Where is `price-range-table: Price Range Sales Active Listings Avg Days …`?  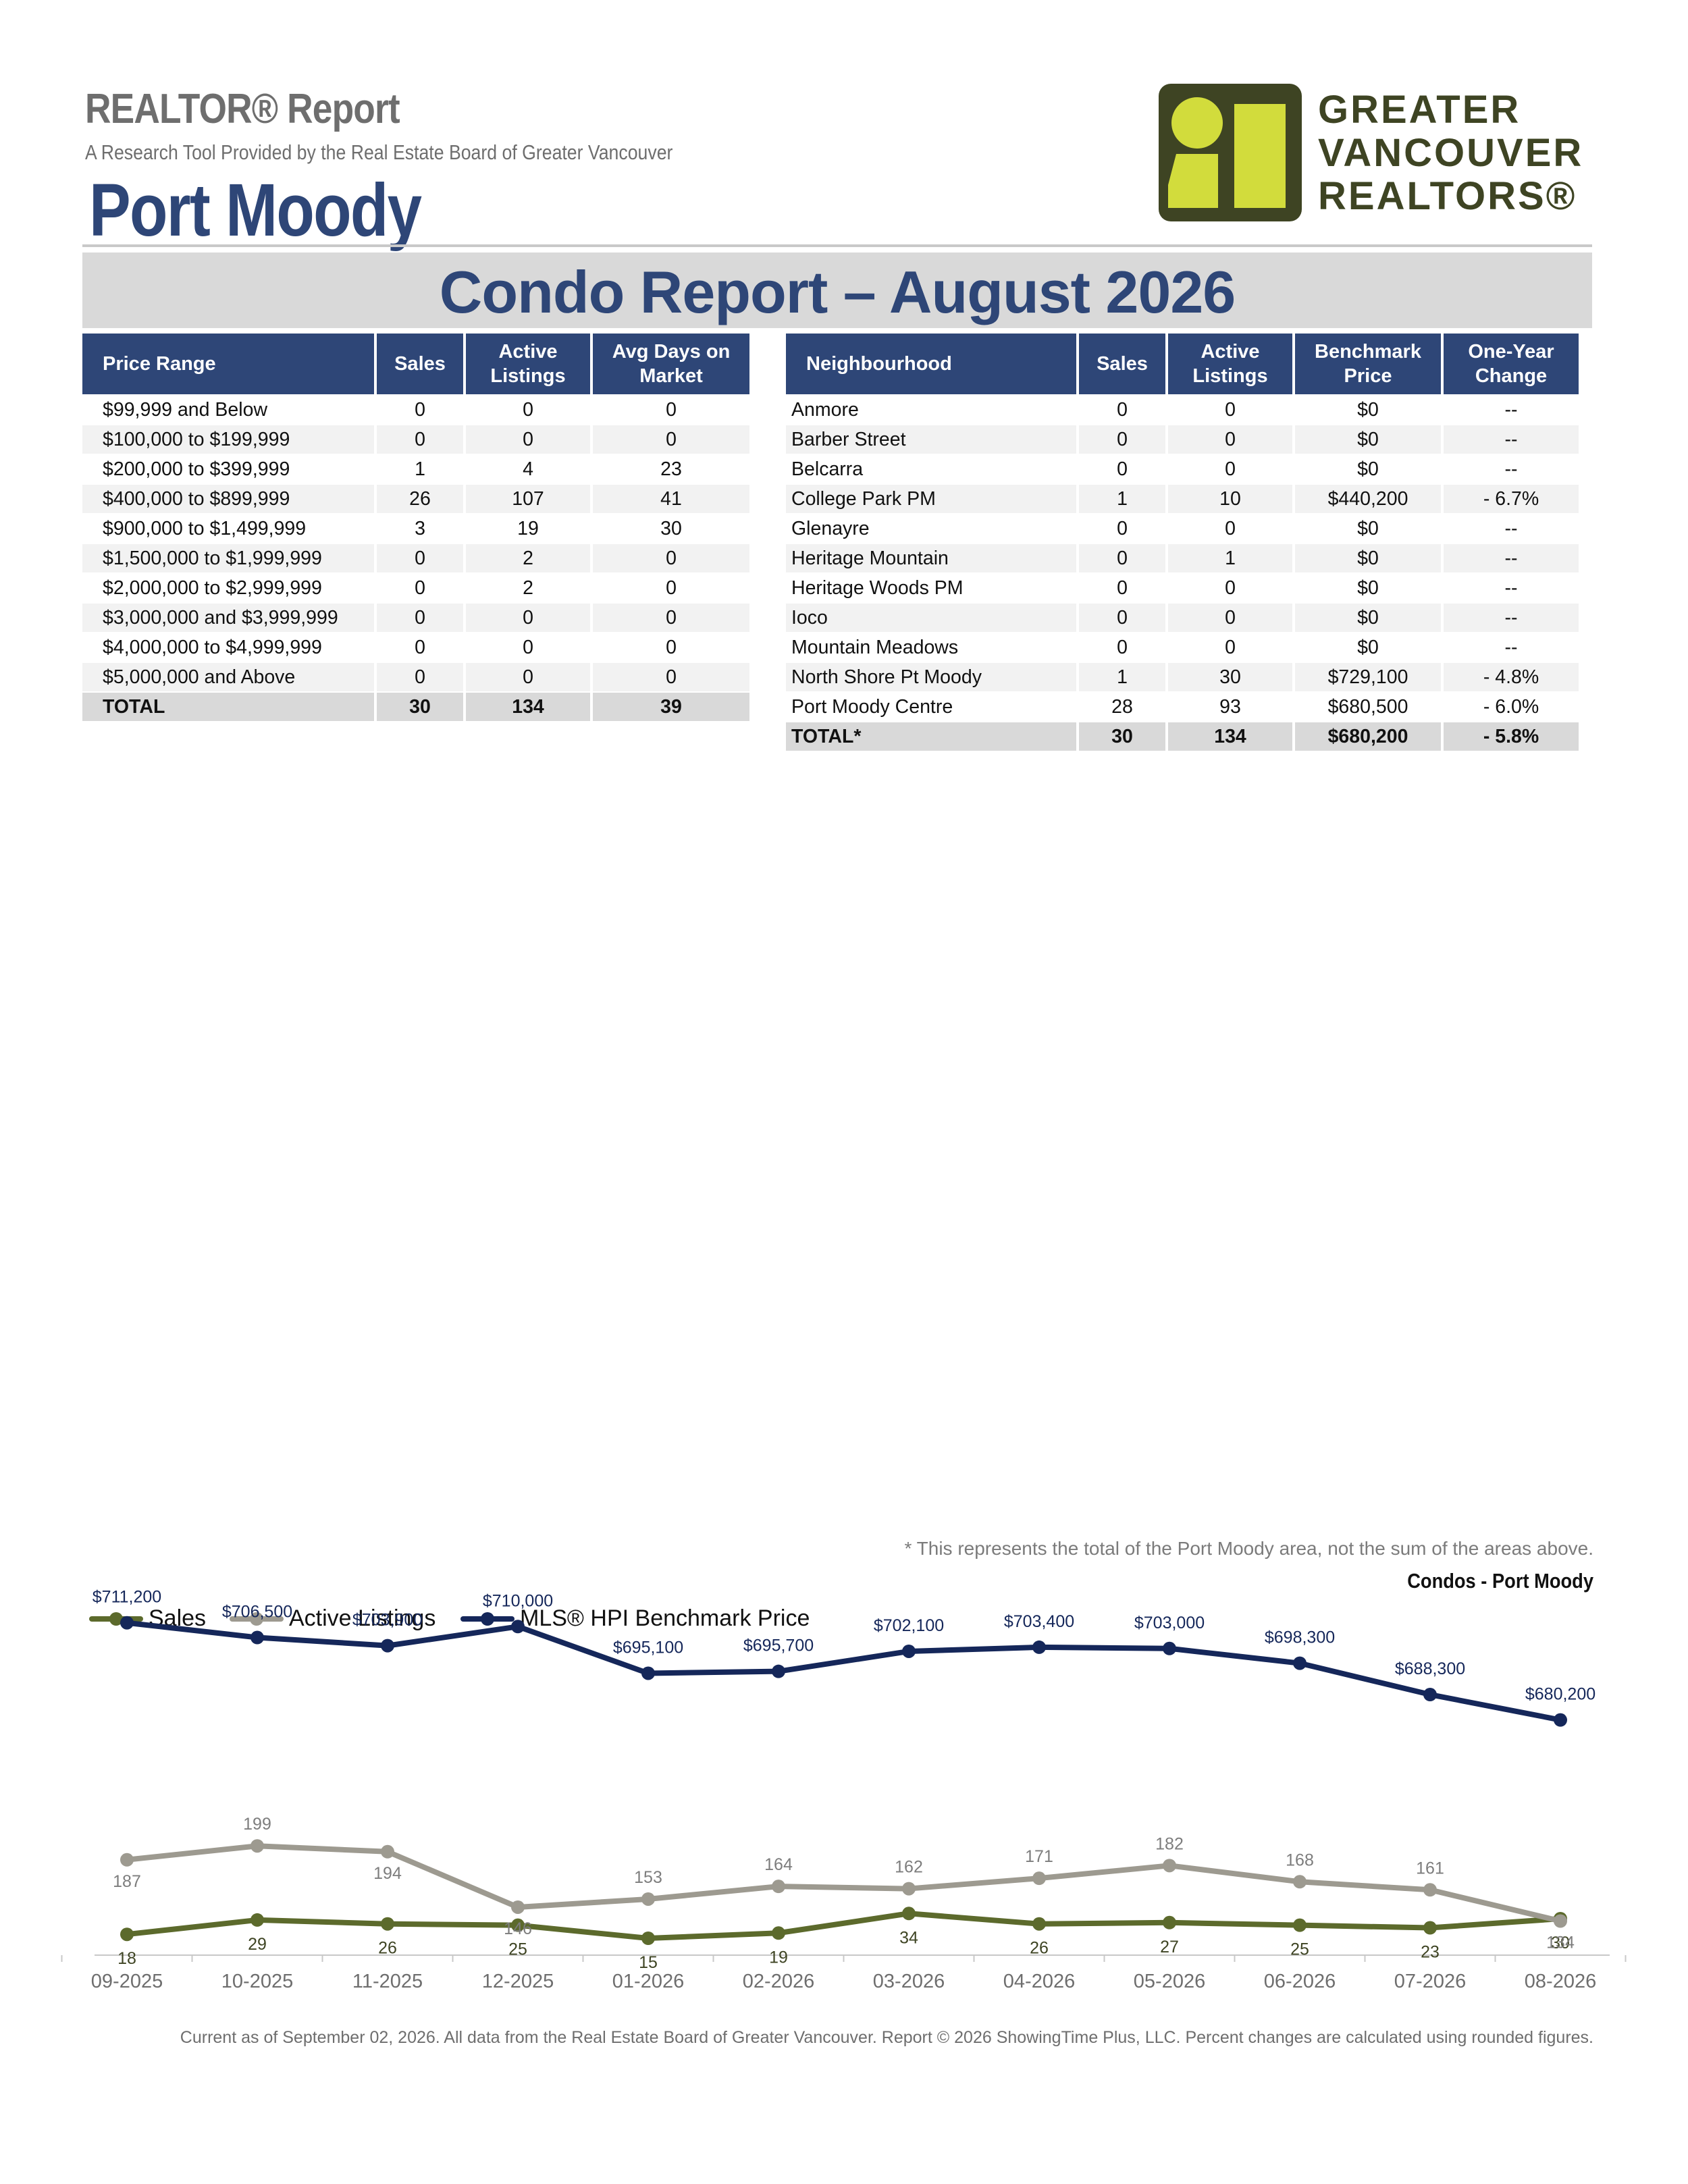 price-range-table: Price Range Sales Active Listings Avg Days … is located at coordinates (416, 527).